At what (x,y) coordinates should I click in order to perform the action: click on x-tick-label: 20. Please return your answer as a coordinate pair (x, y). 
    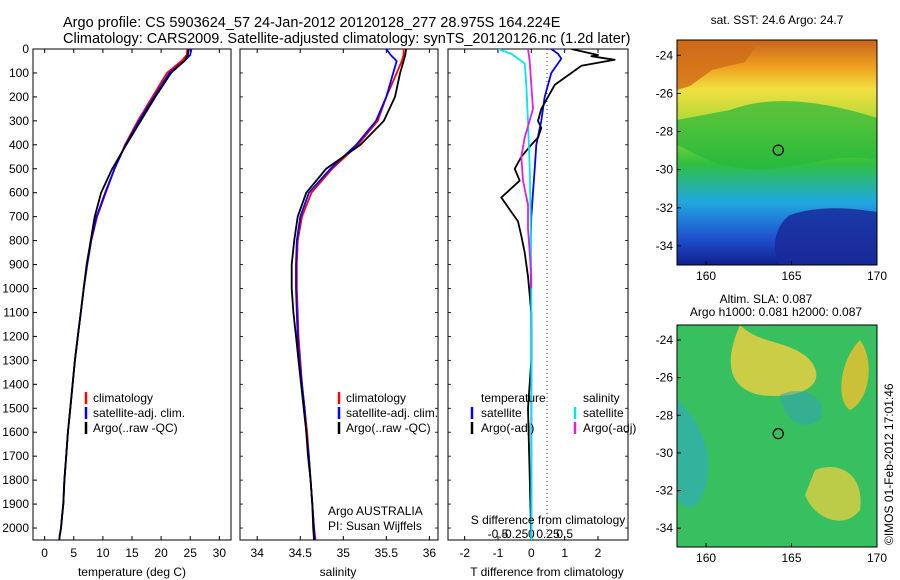
    Looking at the image, I should click on (161, 553).